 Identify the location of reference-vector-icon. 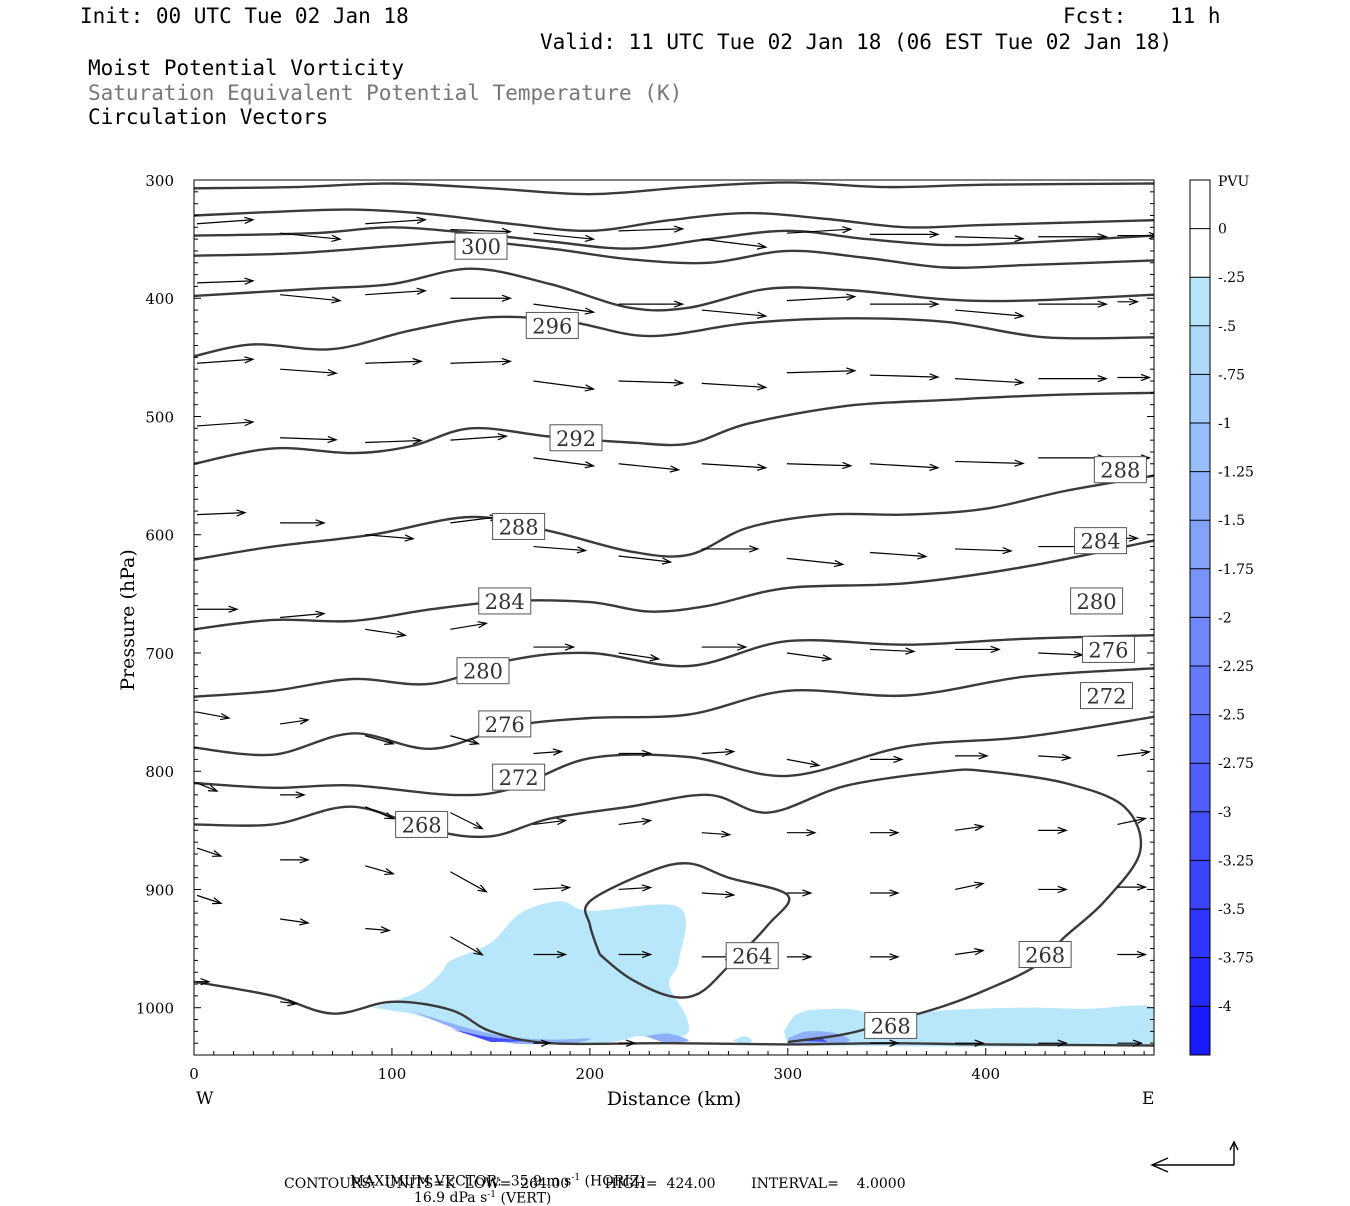
(1194, 1156).